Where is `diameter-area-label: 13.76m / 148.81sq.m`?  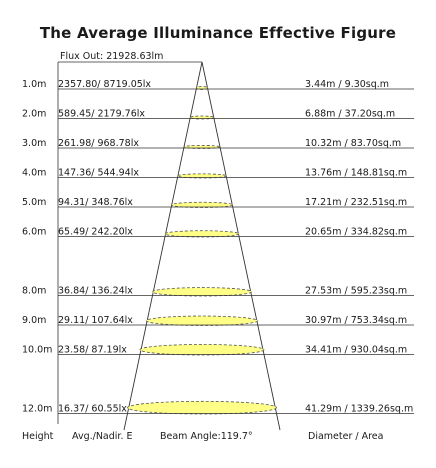 diameter-area-label: 13.76m / 148.81sq.m is located at coordinates (356, 173).